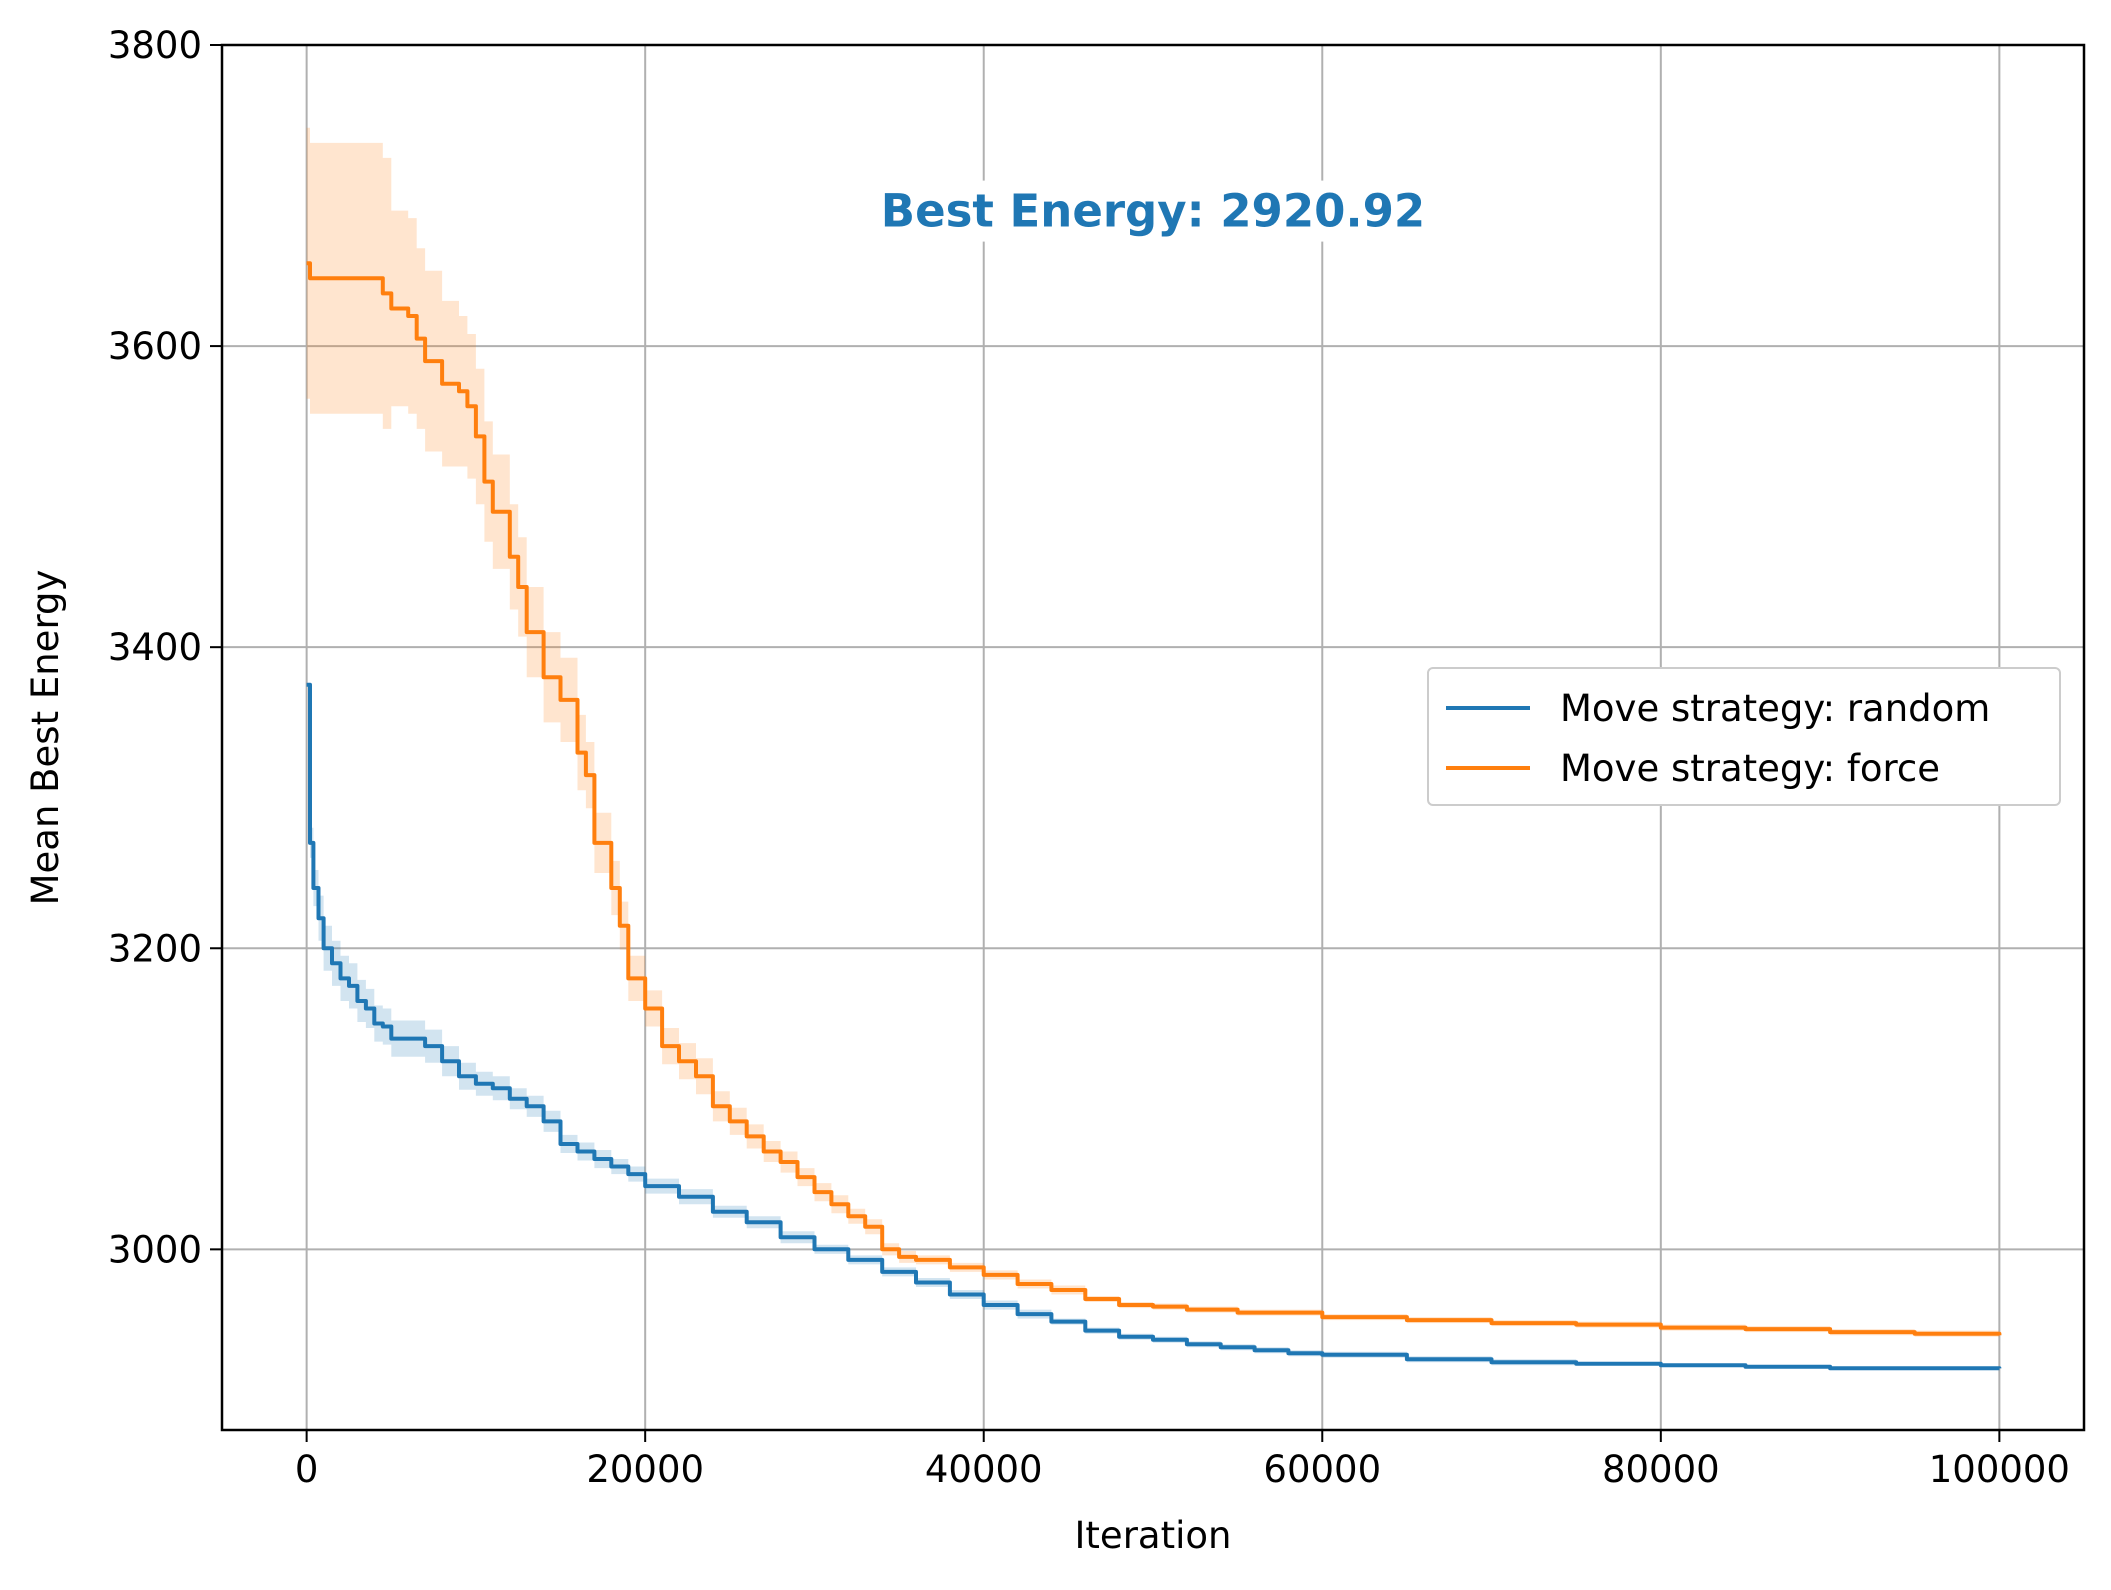 The height and width of the screenshot is (1590, 2111). I want to click on legend-box, so click(1744, 736).